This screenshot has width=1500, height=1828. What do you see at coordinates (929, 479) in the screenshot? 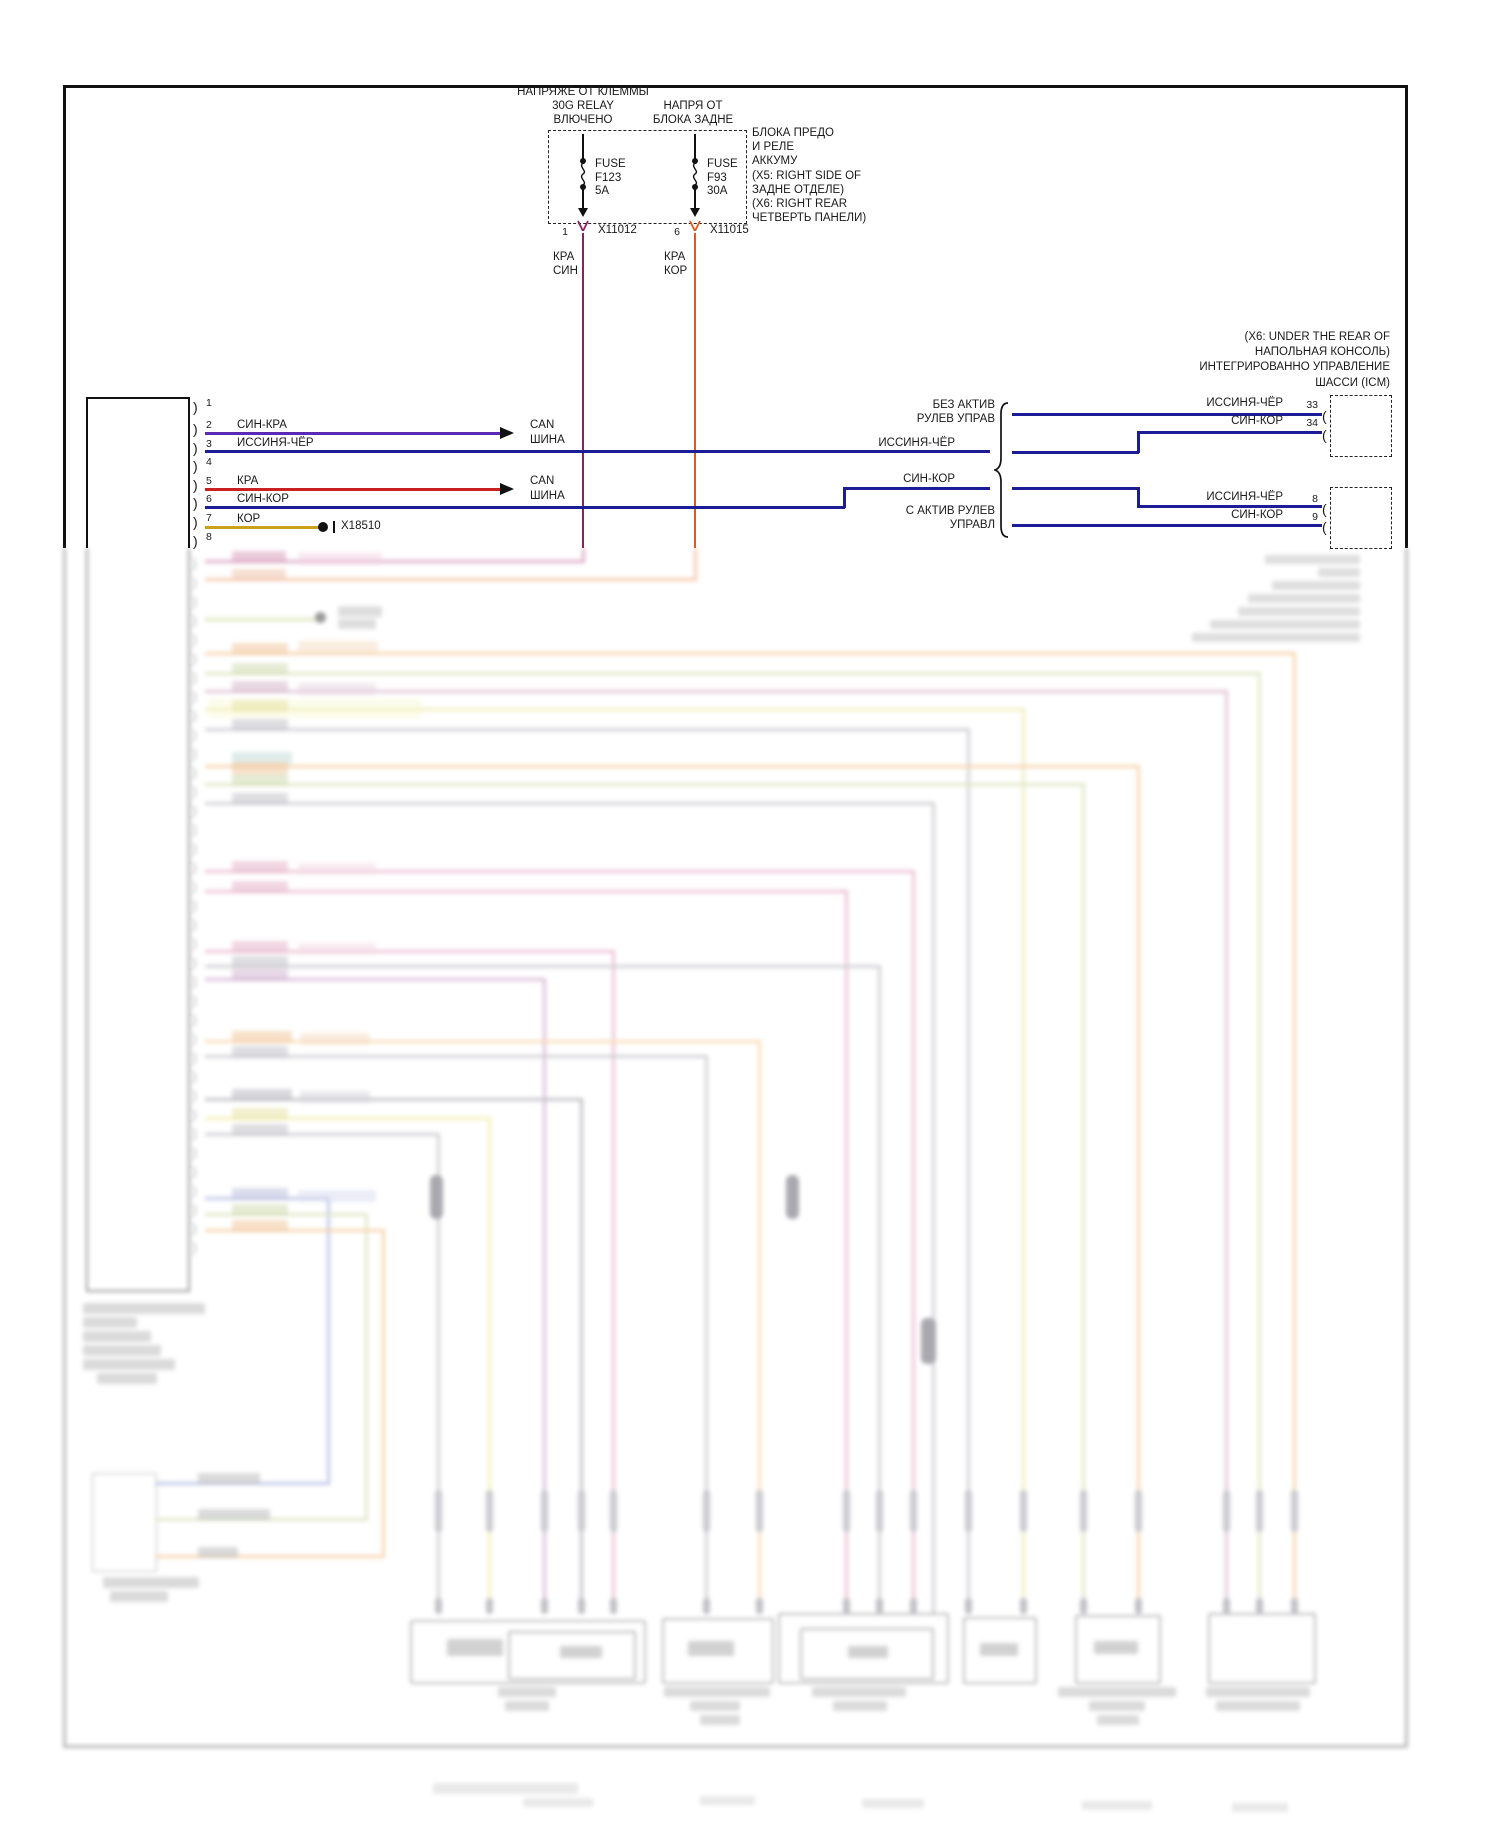
I see `mid-wire-label-sinkor: СИН-КОР` at bounding box center [929, 479].